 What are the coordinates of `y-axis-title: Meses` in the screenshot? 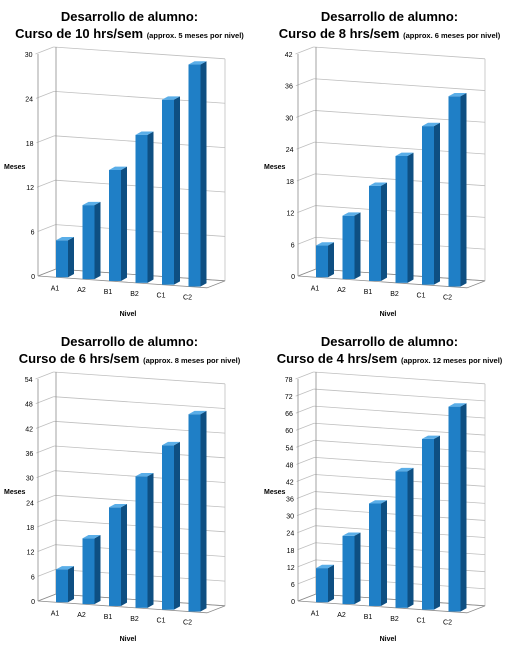 It's located at (275, 492).